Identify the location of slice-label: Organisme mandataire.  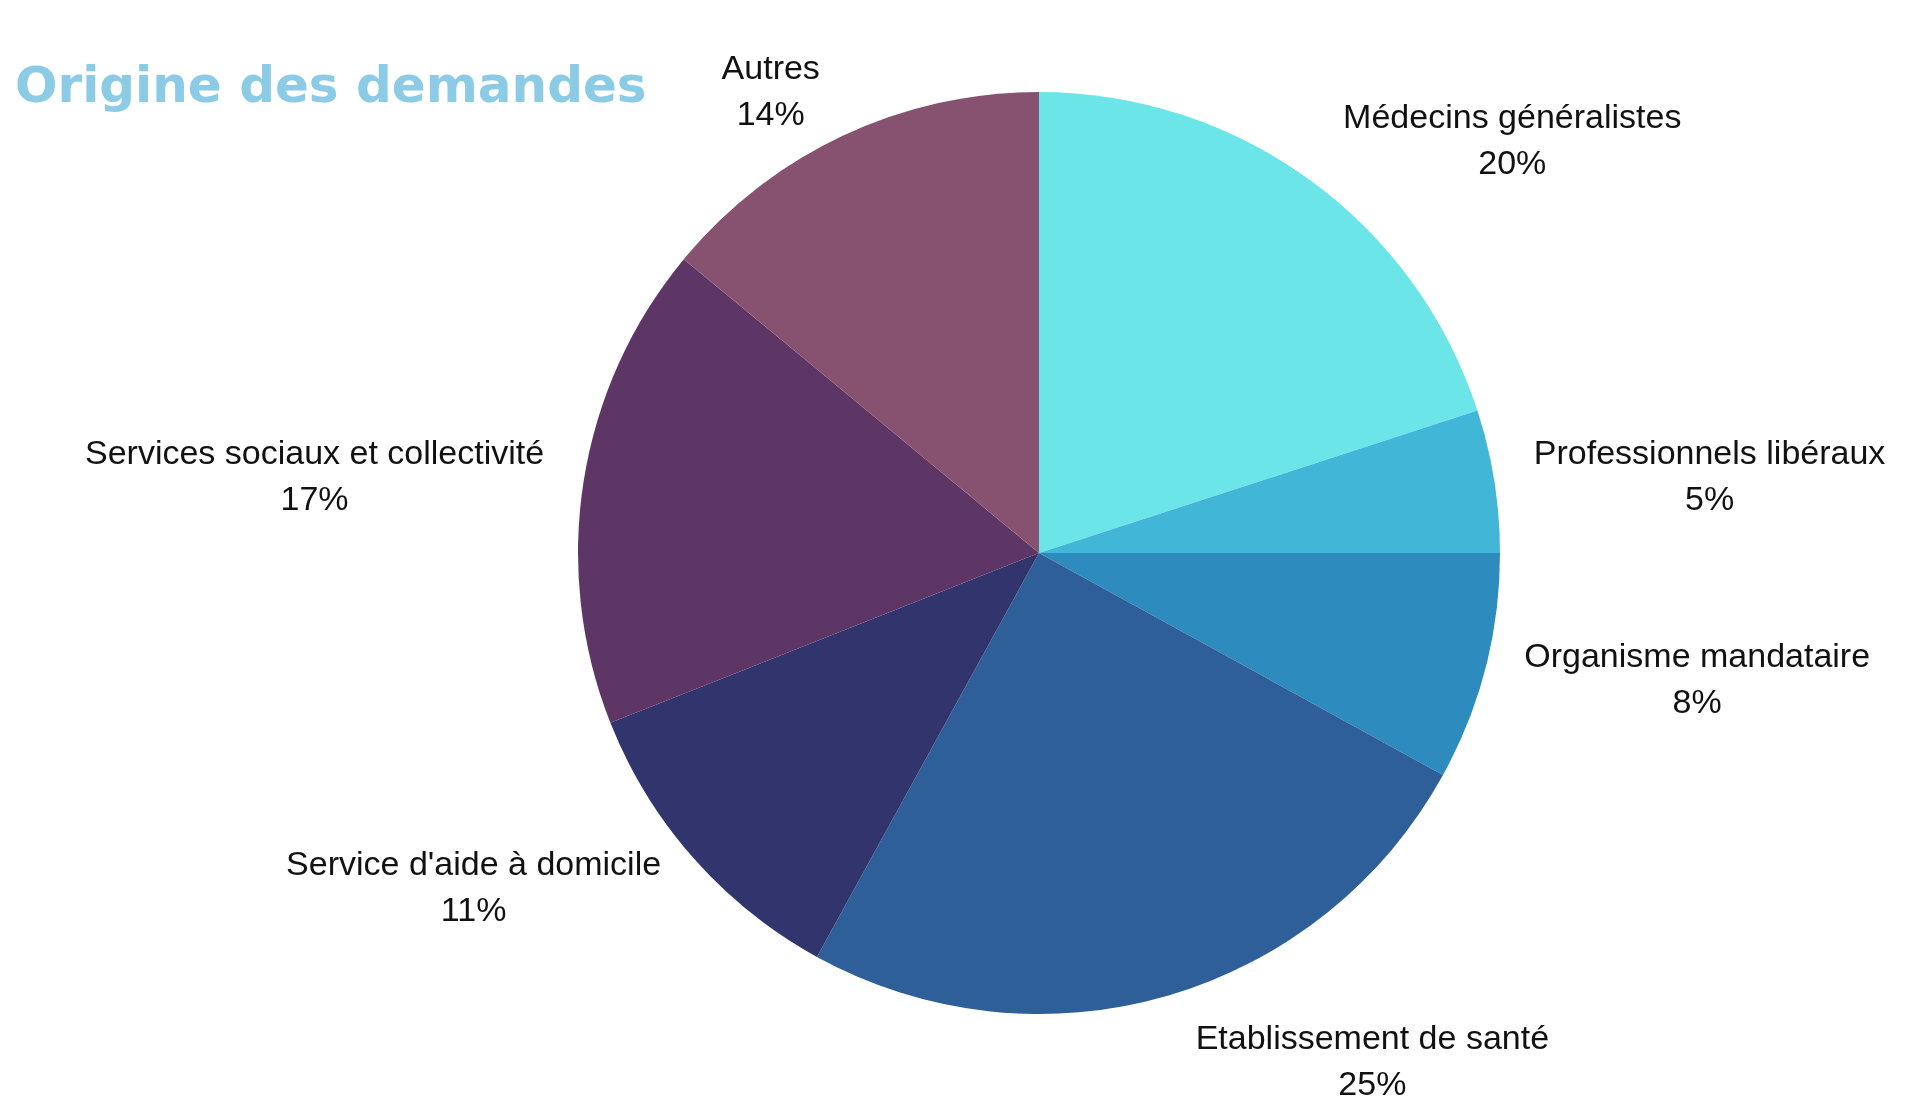
(1697, 654).